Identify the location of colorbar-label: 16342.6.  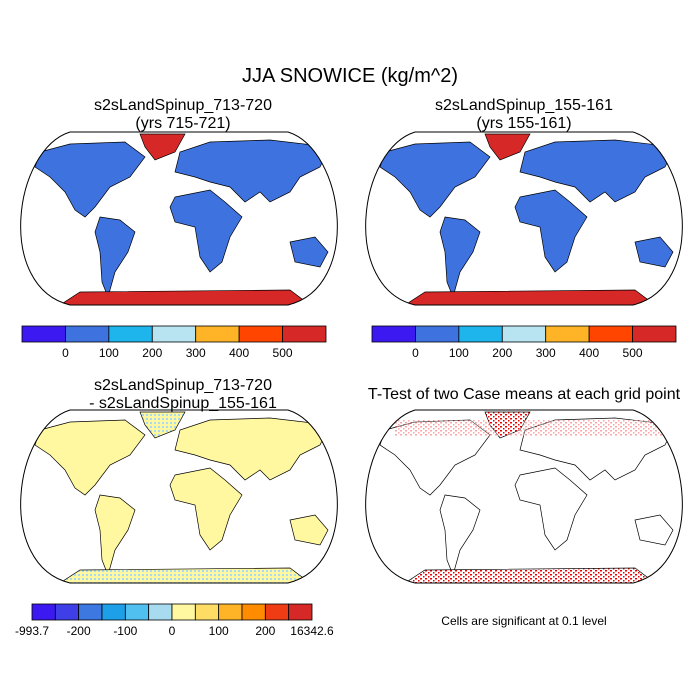
(312, 631).